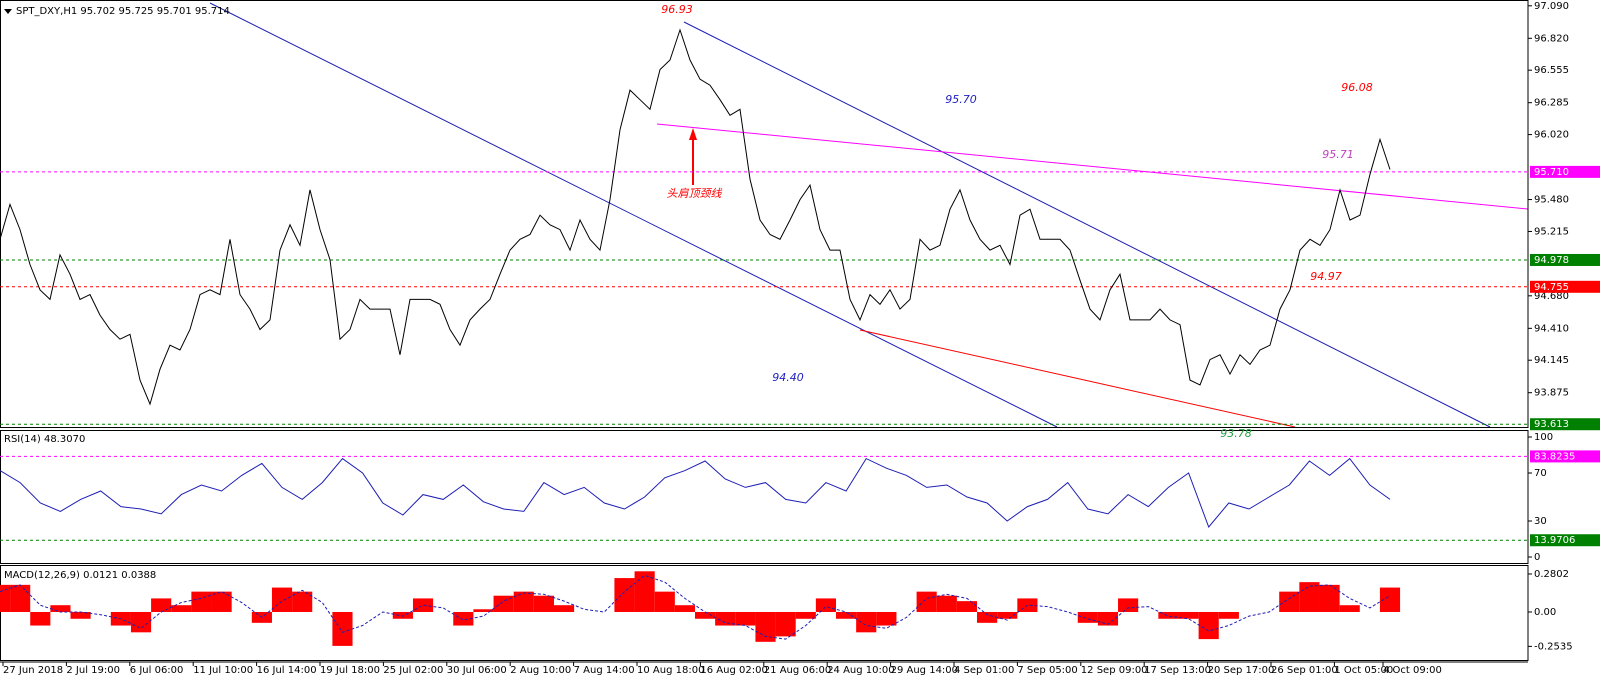  I want to click on annotation: 95.70, so click(961, 99).